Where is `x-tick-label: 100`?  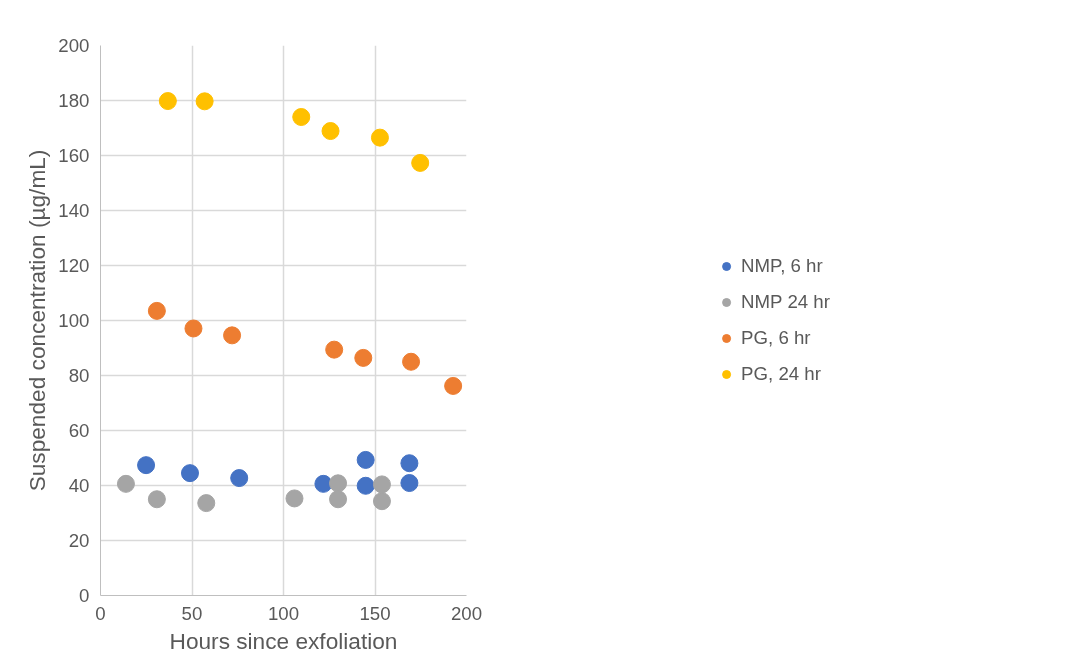
x-tick-label: 100 is located at coordinates (283, 613).